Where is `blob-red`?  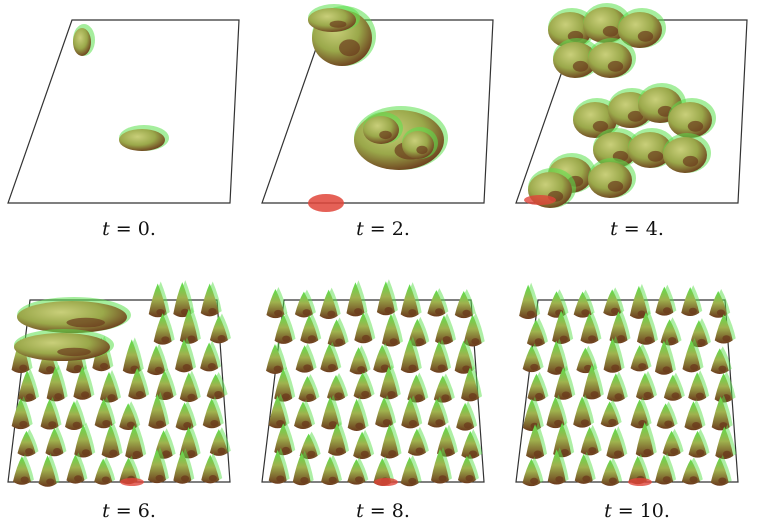
blob-red is located at coordinates (386, 482).